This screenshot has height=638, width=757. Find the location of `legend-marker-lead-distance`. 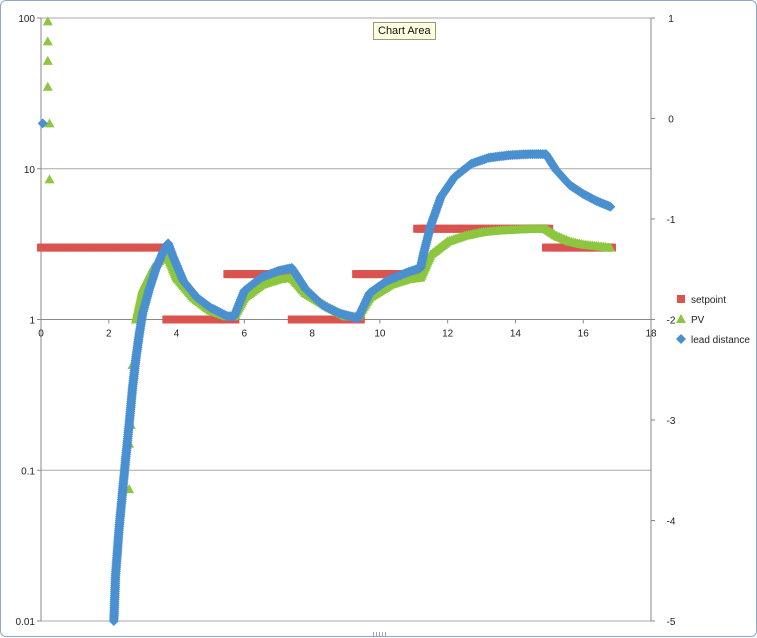

legend-marker-lead-distance is located at coordinates (681, 339).